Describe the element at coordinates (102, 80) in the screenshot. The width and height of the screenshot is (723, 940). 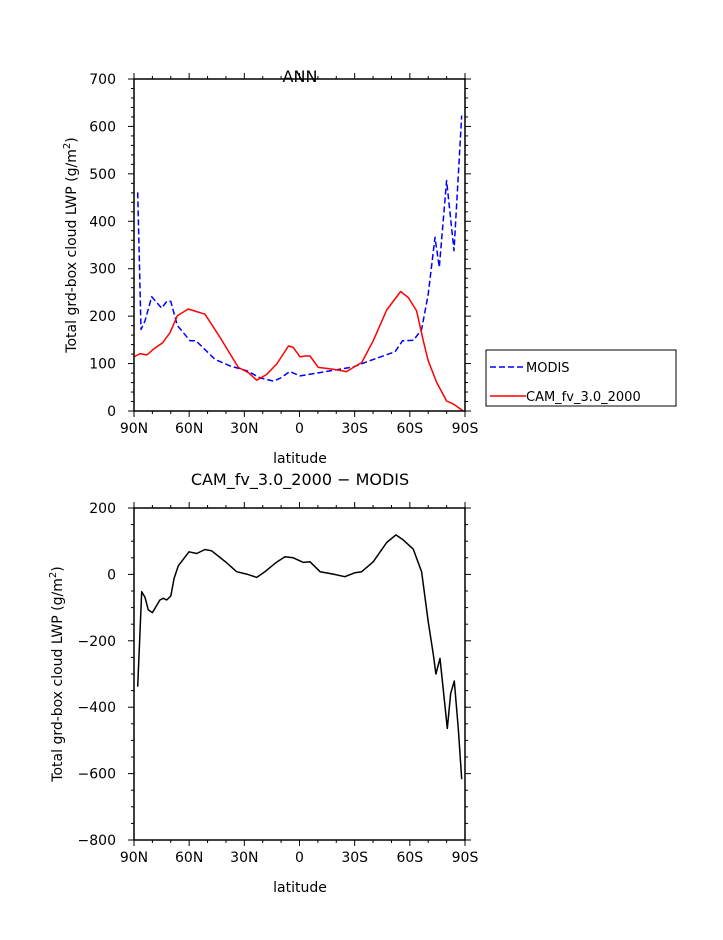
I see `y-tick-label: 700` at that location.